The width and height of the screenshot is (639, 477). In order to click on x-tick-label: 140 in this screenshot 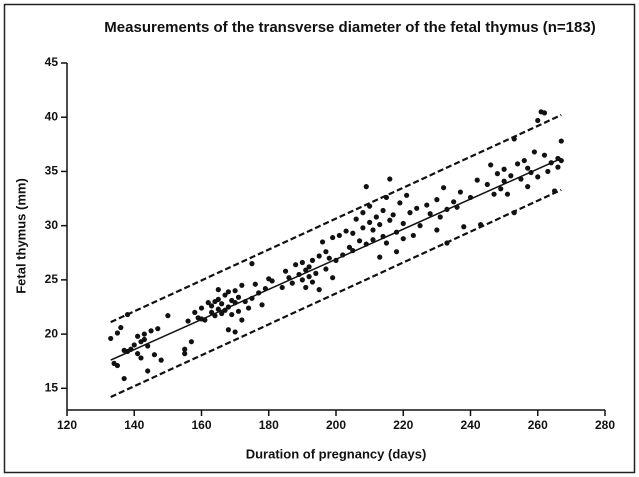, I will do `click(134, 425)`.